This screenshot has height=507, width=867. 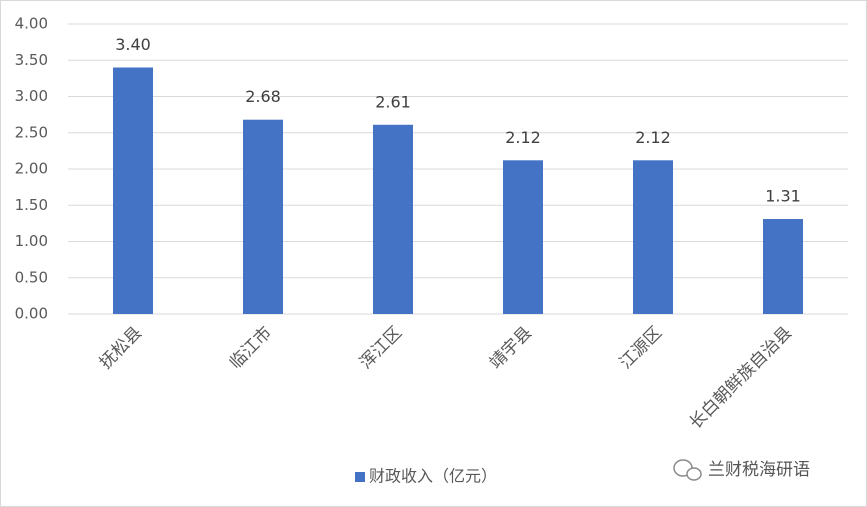 What do you see at coordinates (694, 474) in the screenshot?
I see `watermark-icon` at bounding box center [694, 474].